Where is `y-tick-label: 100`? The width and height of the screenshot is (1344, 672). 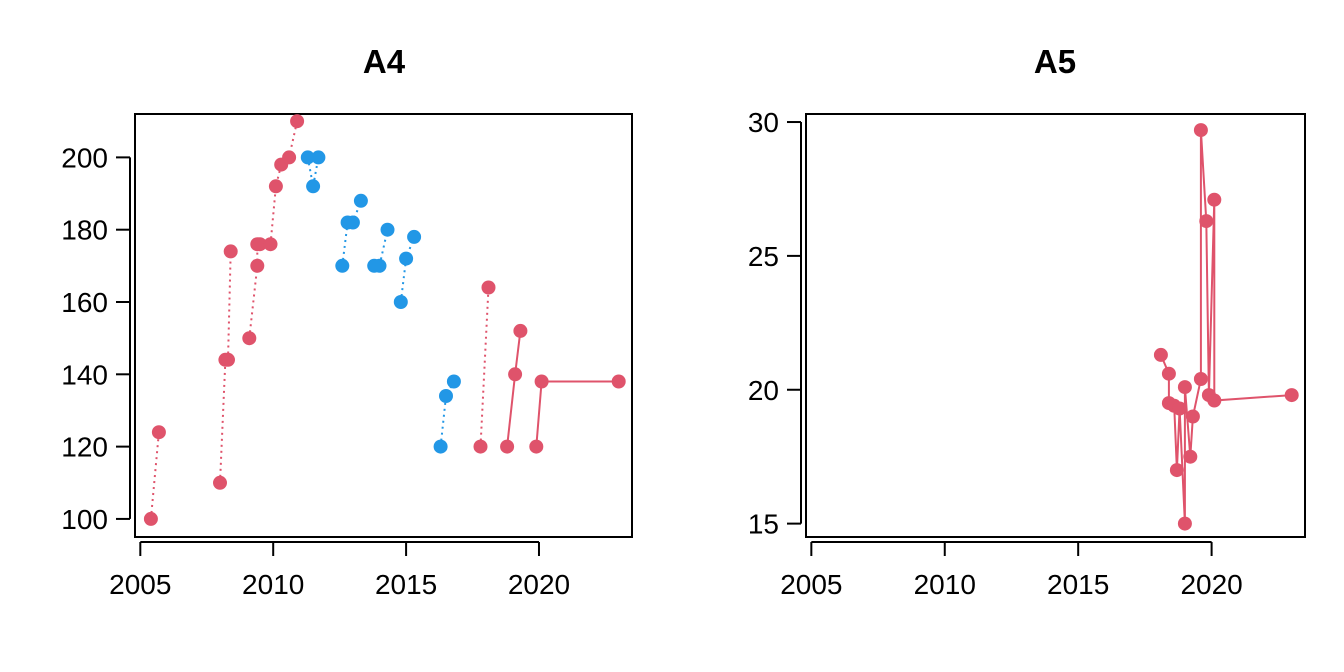
y-tick-label: 100 is located at coordinates (84, 519).